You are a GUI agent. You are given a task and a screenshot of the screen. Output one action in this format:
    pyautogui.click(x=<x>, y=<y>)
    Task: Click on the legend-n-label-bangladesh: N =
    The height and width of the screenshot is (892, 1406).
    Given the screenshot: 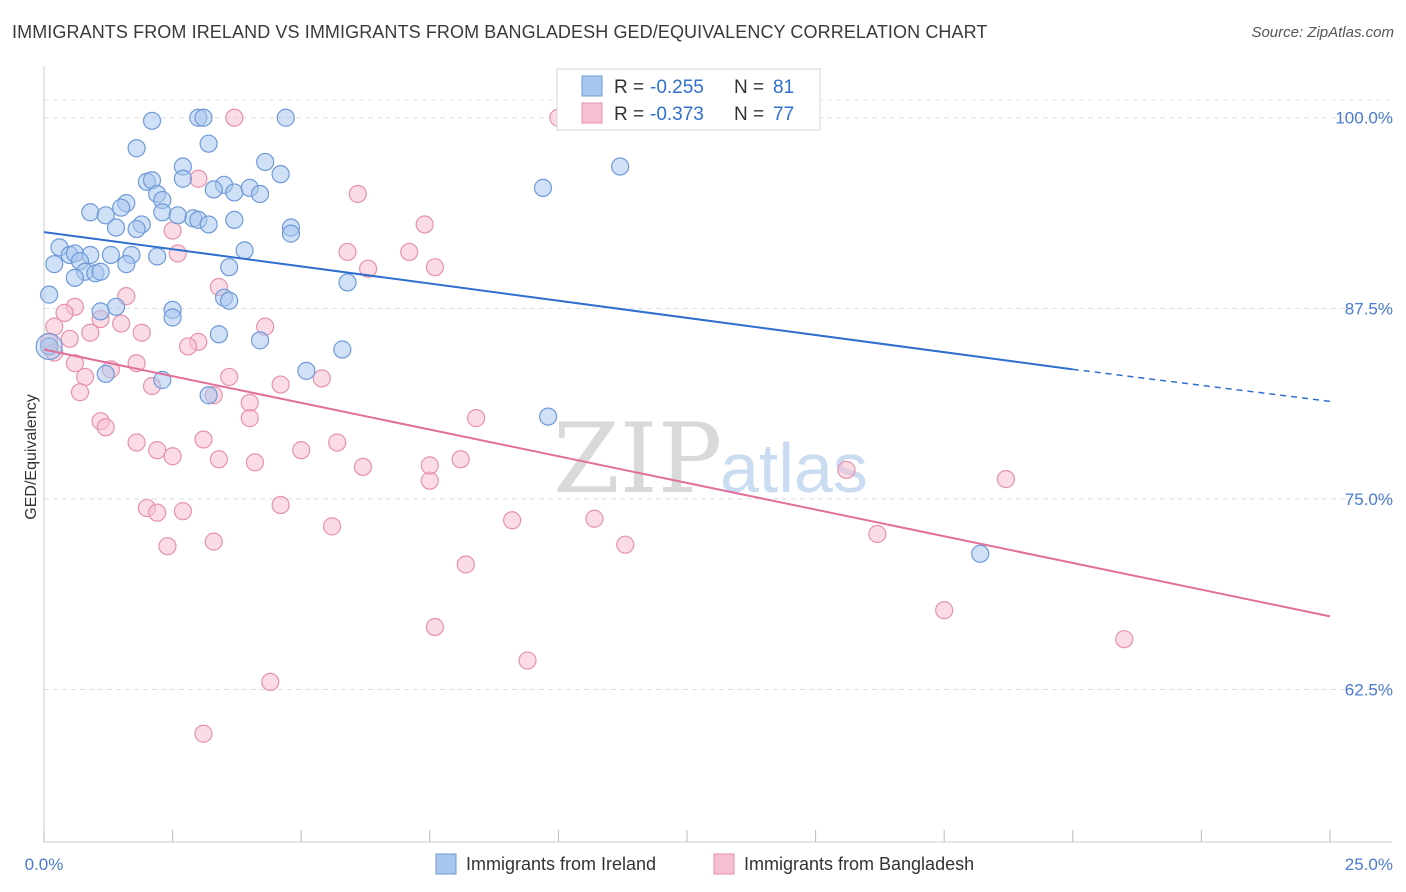 What is the action you would take?
    pyautogui.click(x=749, y=114)
    